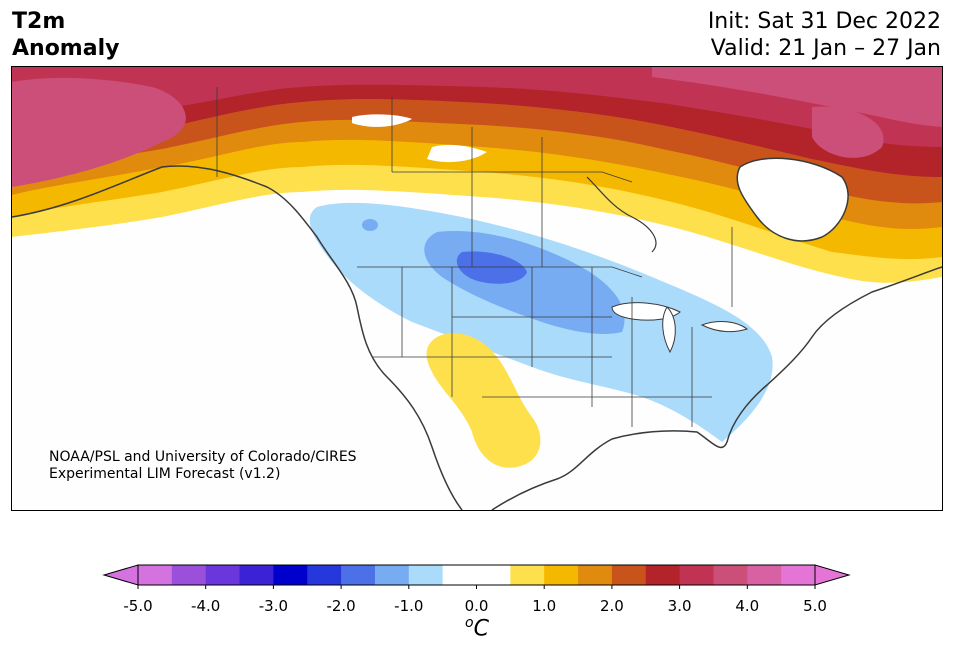 This screenshot has height=656, width=953. What do you see at coordinates (165, 474) in the screenshot?
I see `credit-line-2: Experimental LIM Forecast (v1.2)` at bounding box center [165, 474].